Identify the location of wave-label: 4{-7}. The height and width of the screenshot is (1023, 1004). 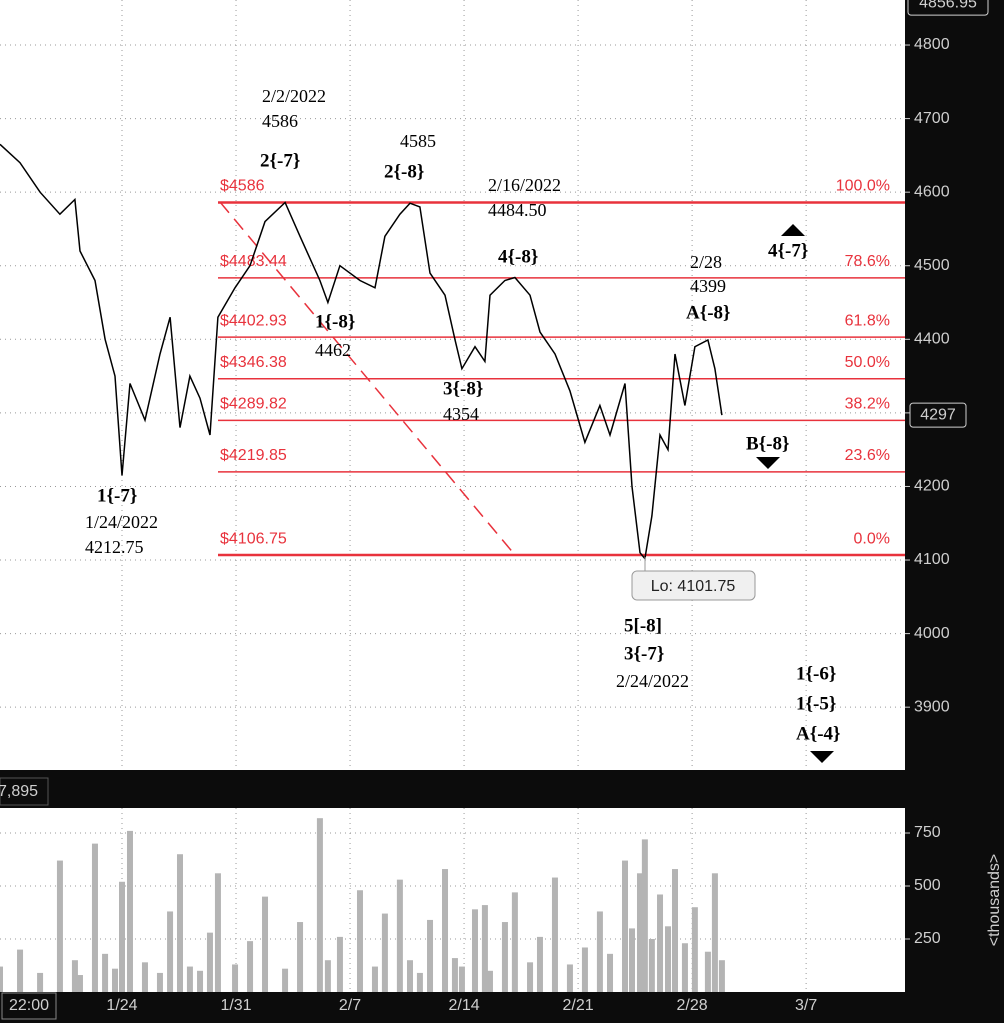
(788, 250).